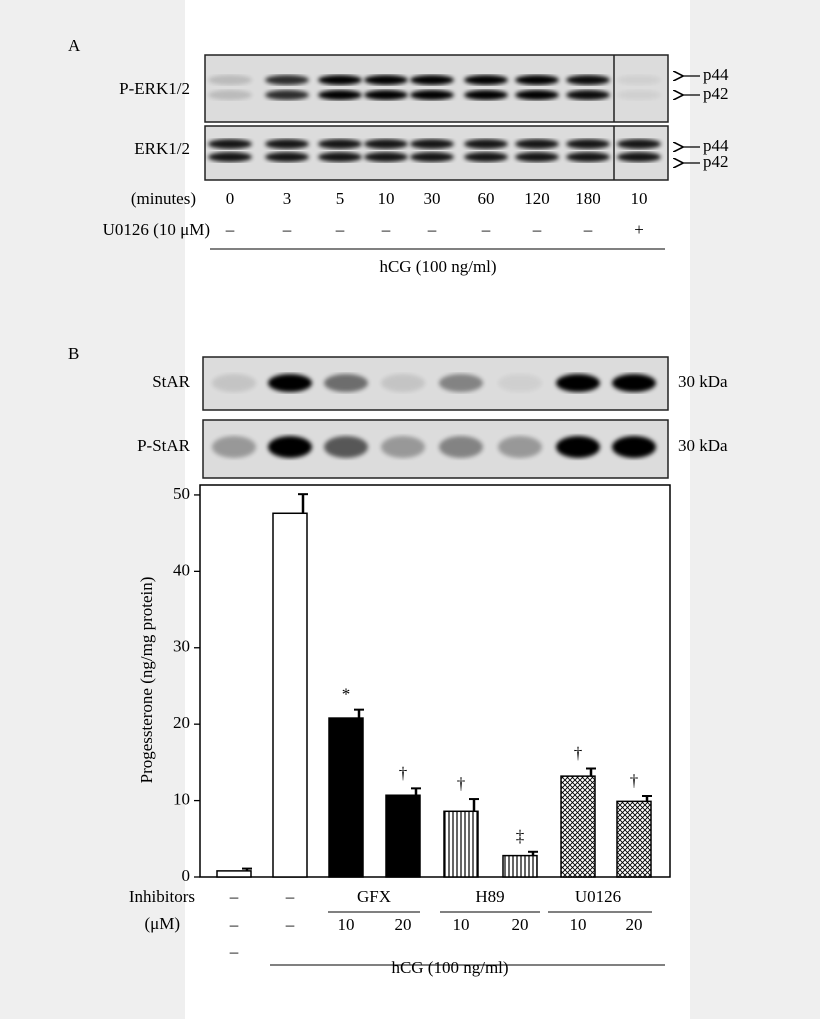 The width and height of the screenshot is (820, 1019). Describe the element at coordinates (432, 198) in the screenshot. I see `minutes-label: 30` at that location.